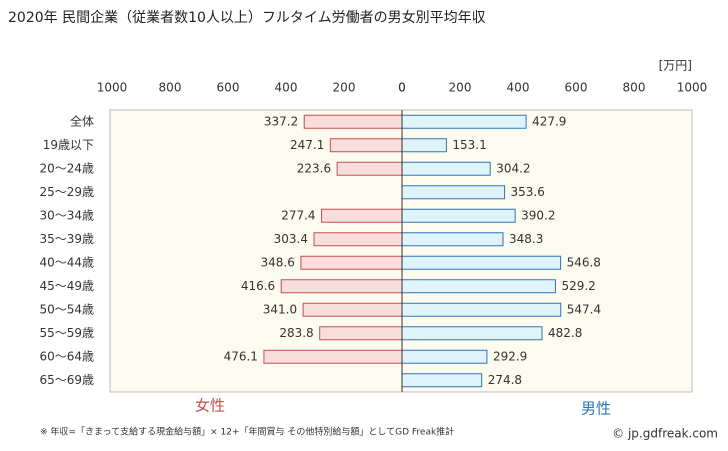 Image resolution: width=728 pixels, height=451 pixels. I want to click on value-label: 482.8, so click(565, 333).